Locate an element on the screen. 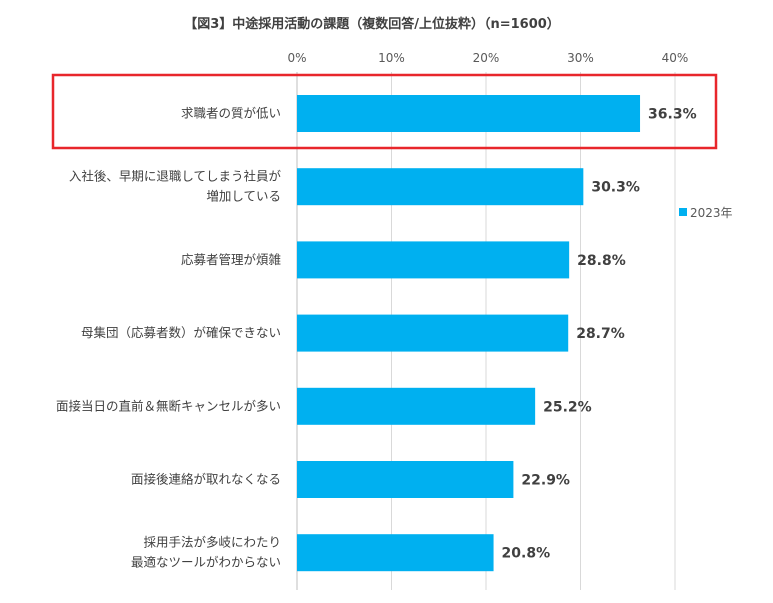 This screenshot has width=773, height=603. x-tick-label: 10% is located at coordinates (391, 58).